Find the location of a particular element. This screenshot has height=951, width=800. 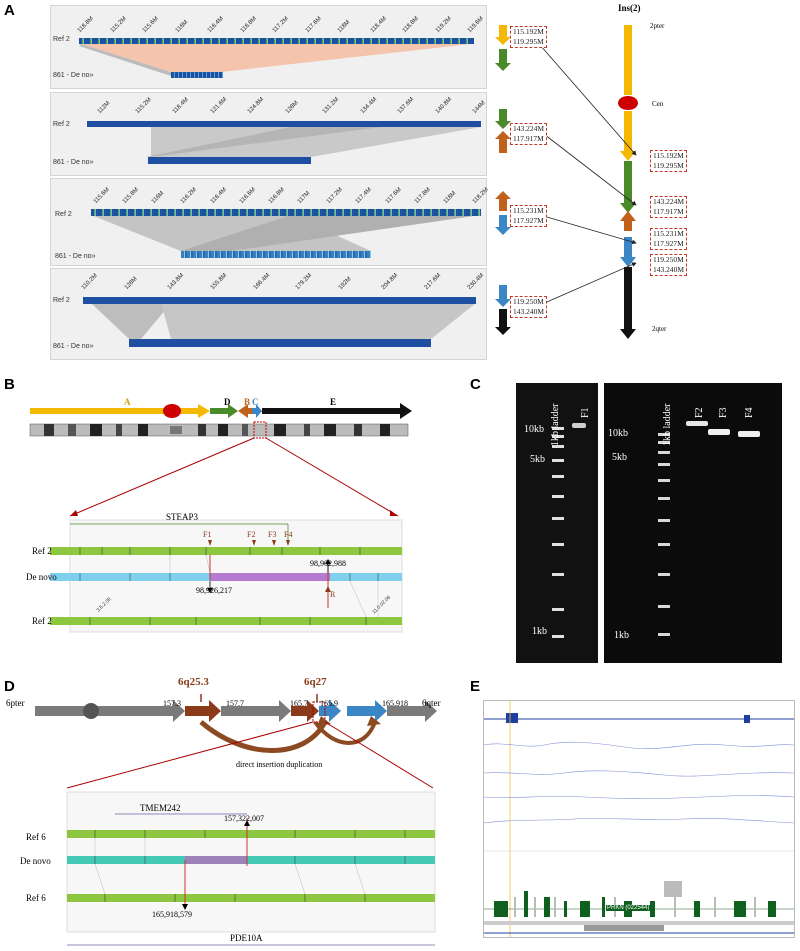

pos-157-3: 157.3 is located at coordinates (172, 703).